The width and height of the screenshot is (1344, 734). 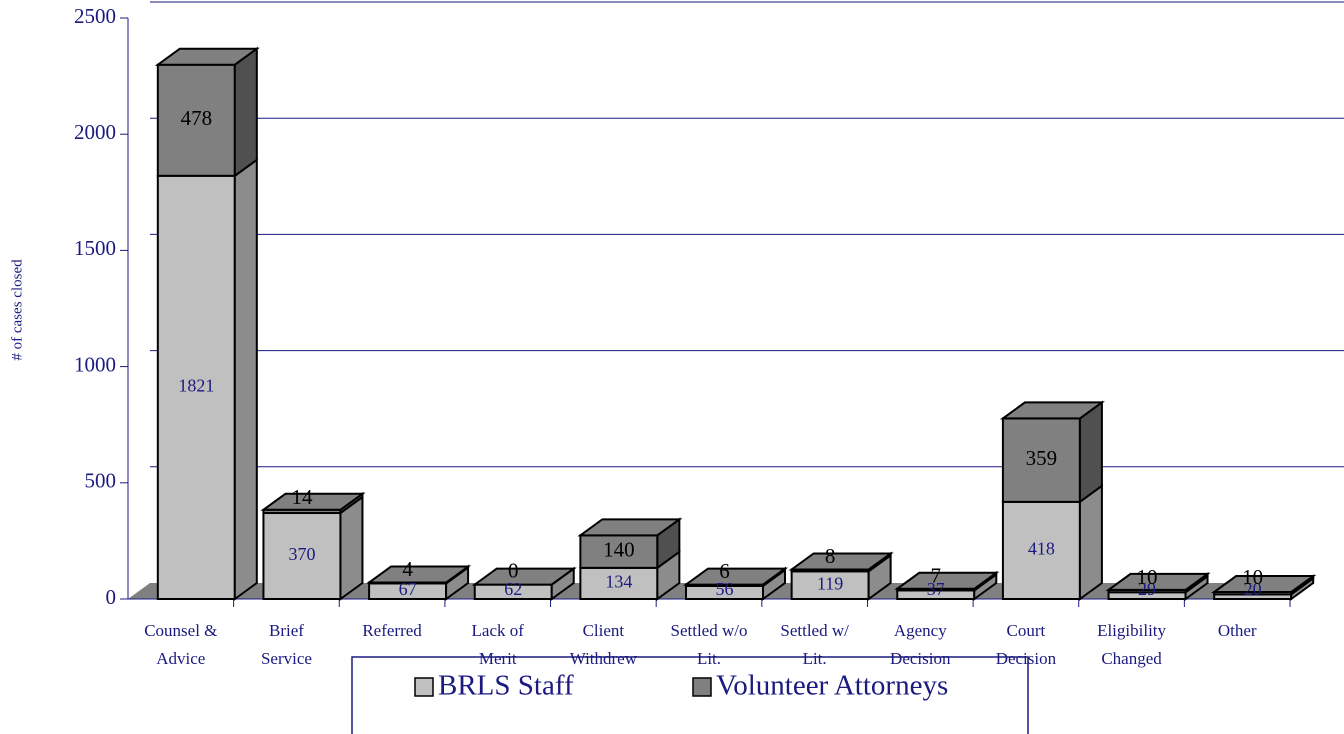 What do you see at coordinates (95, 132) in the screenshot?
I see `y-tick-label: 2000` at bounding box center [95, 132].